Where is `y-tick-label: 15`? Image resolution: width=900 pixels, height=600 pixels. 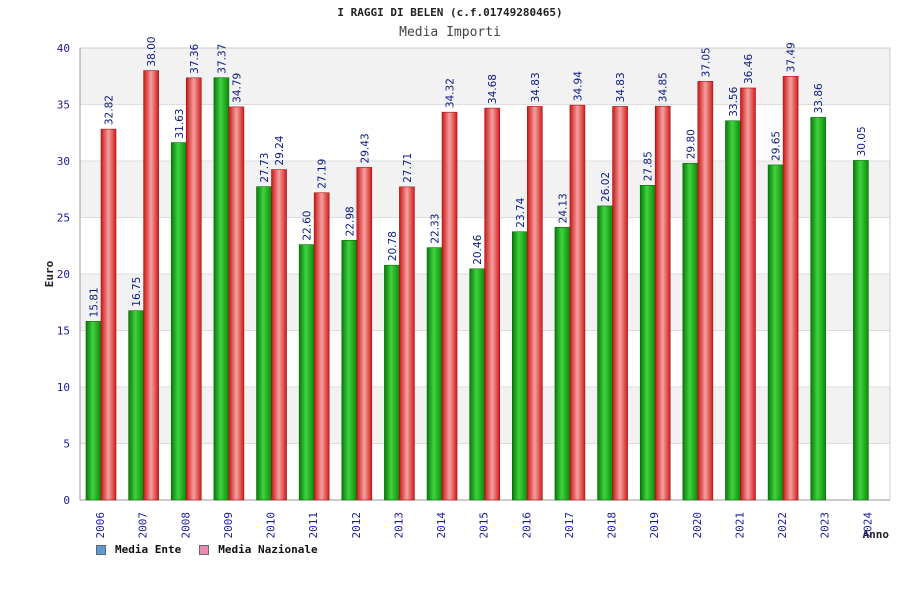
y-tick-label: 15 is located at coordinates (63, 331).